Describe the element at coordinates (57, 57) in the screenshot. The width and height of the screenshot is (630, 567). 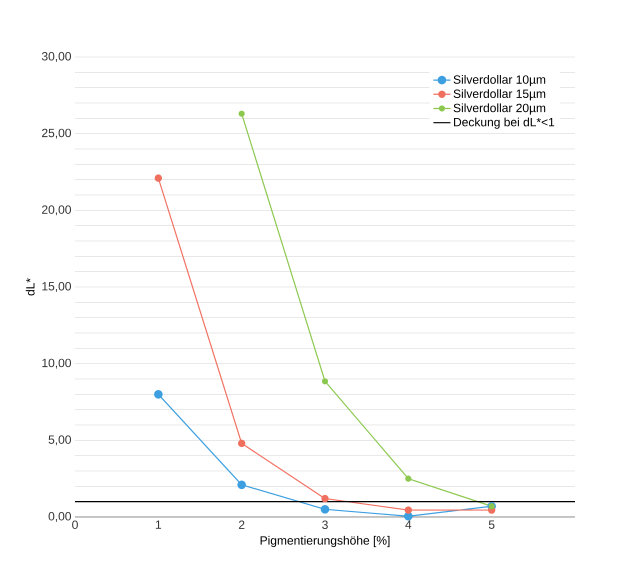
I see `y-tick-label: 30,00` at that location.